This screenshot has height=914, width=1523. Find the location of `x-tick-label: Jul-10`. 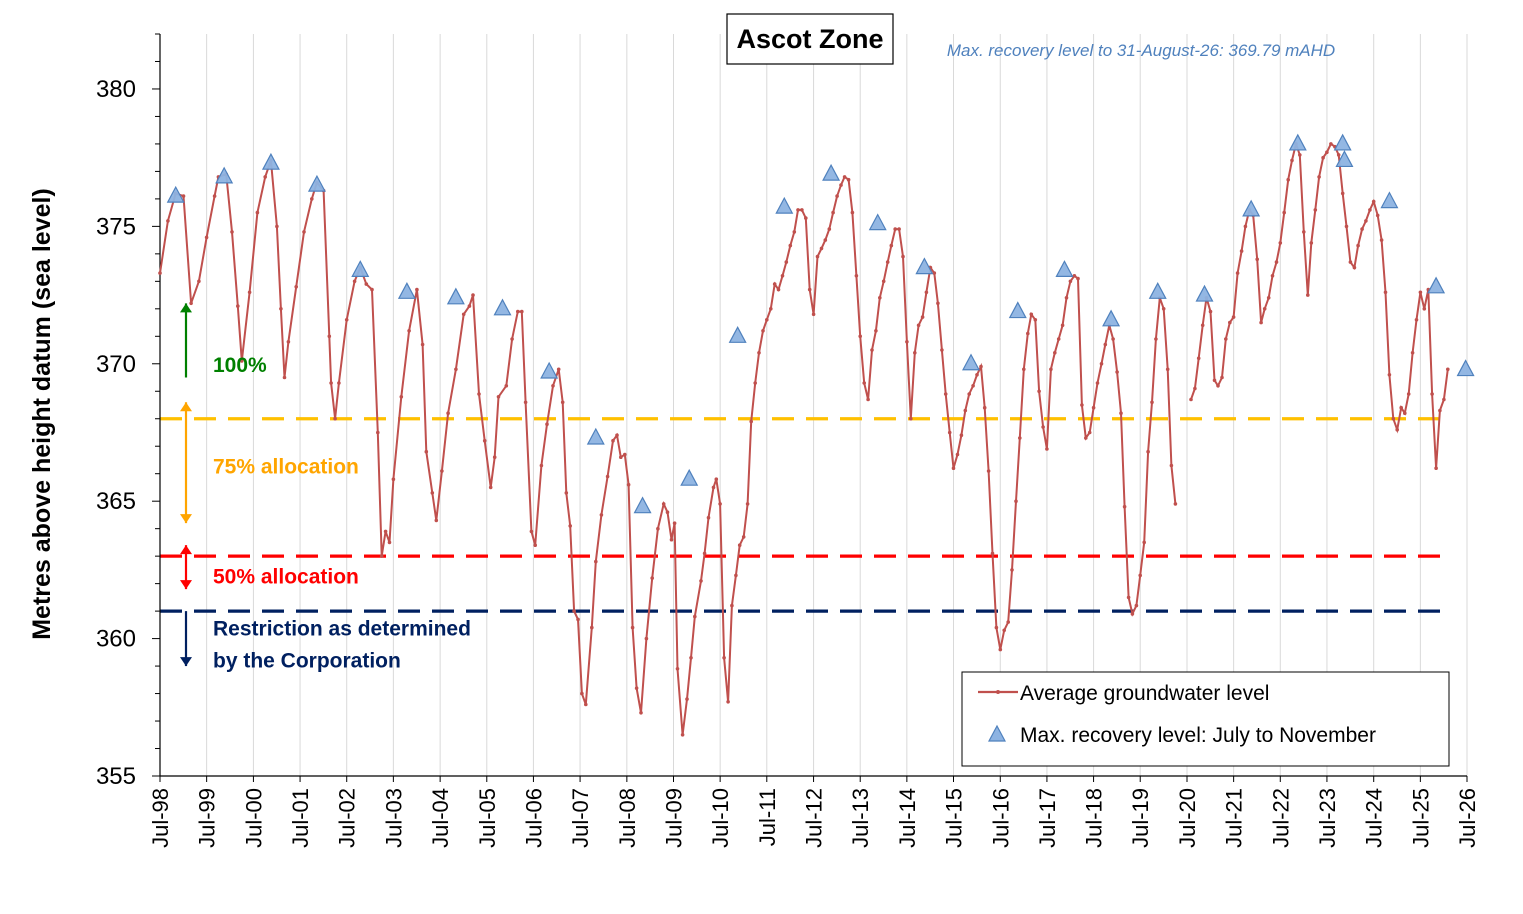

x-tick-label: Jul-10 is located at coordinates (720, 818).